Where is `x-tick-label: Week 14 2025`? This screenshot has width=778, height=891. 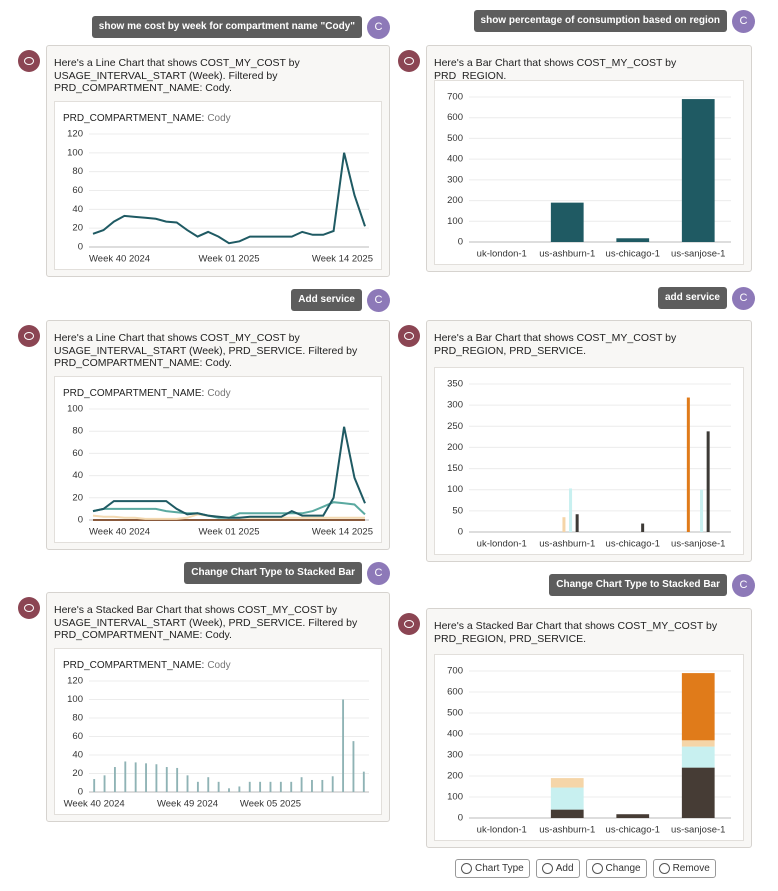 x-tick-label: Week 14 2025 is located at coordinates (342, 259).